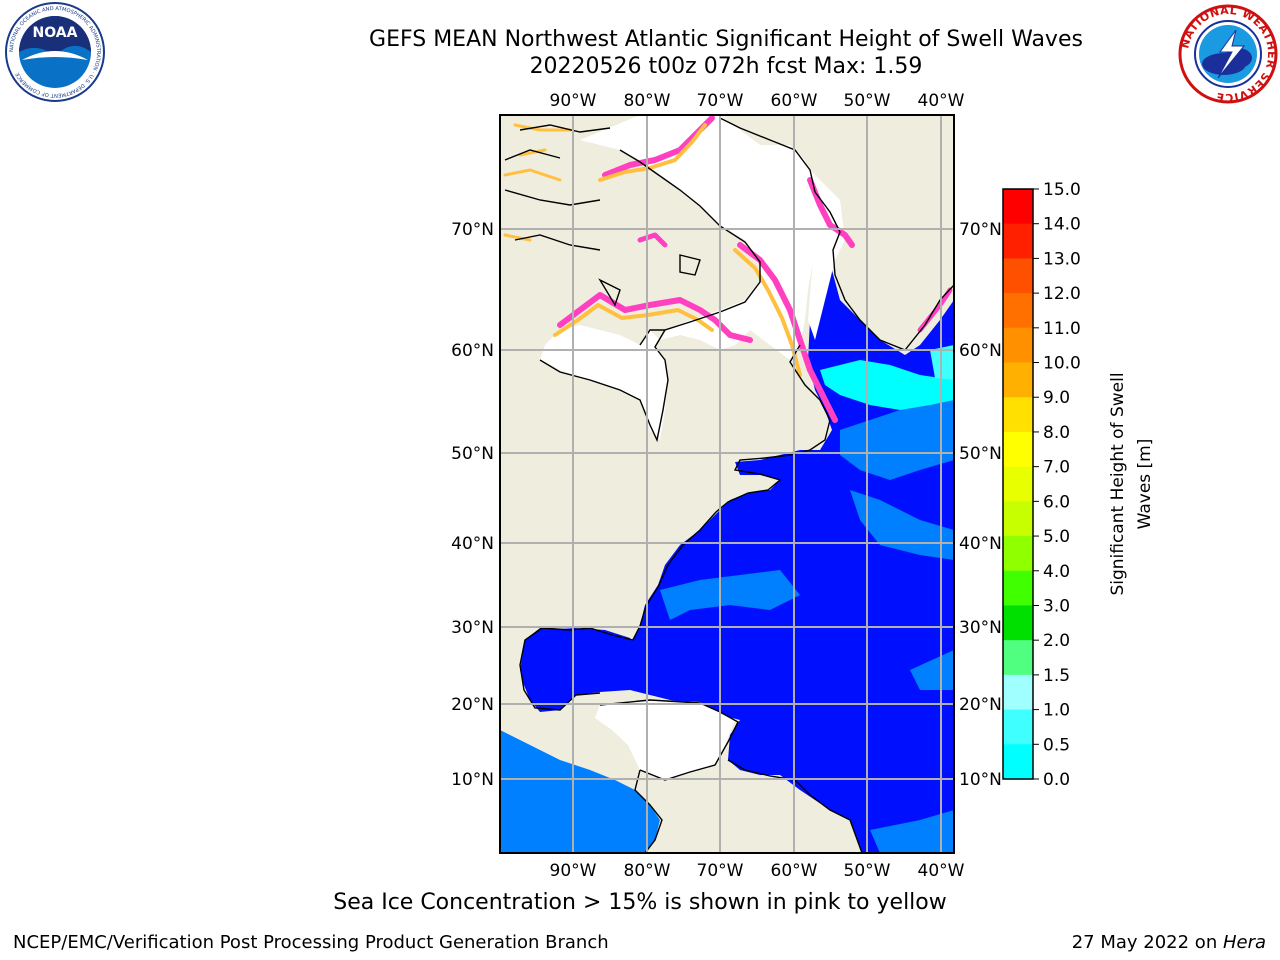 This screenshot has width=1280, height=960. What do you see at coordinates (647, 871) in the screenshot?
I see `lon-label-bottom: 80°W` at bounding box center [647, 871].